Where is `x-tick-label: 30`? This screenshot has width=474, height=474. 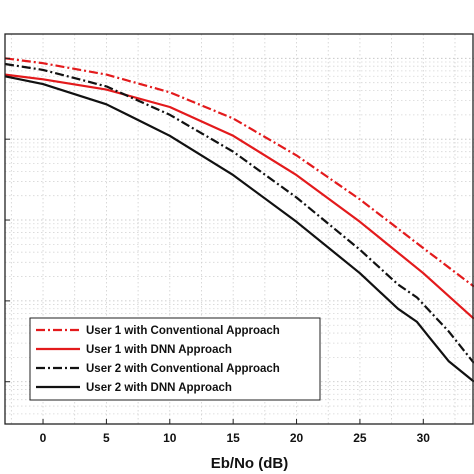 x-tick-label: 30 is located at coordinates (424, 438).